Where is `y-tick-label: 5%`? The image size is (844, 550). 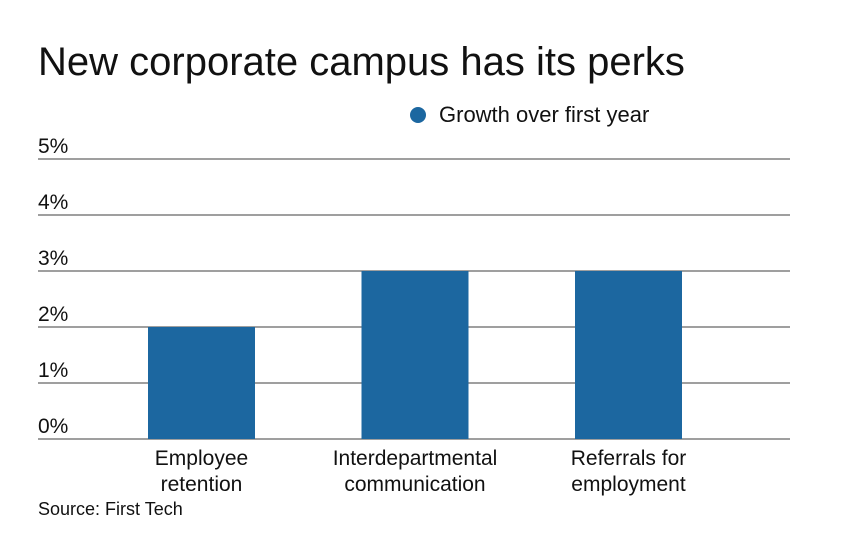
y-tick-label: 5% is located at coordinates (53, 146).